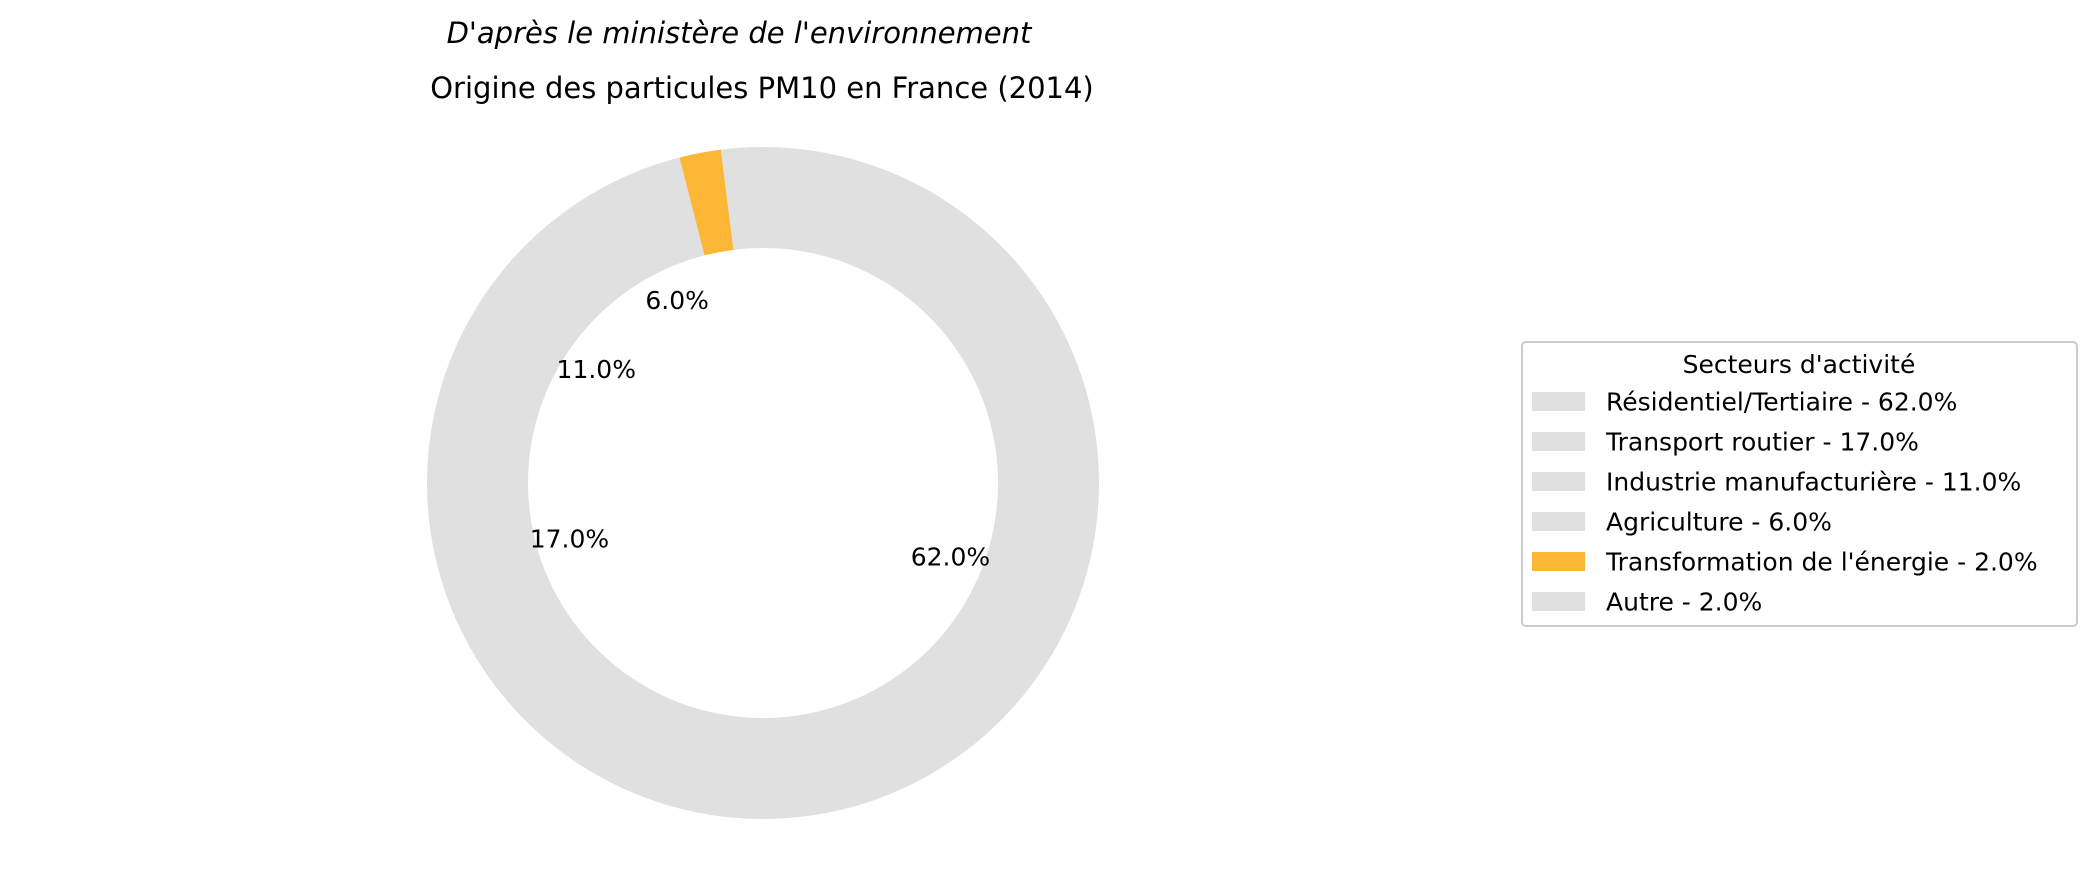 This screenshot has height=877, width=2095. I want to click on legend-swatch-industrie-manufacturiere, so click(1558, 481).